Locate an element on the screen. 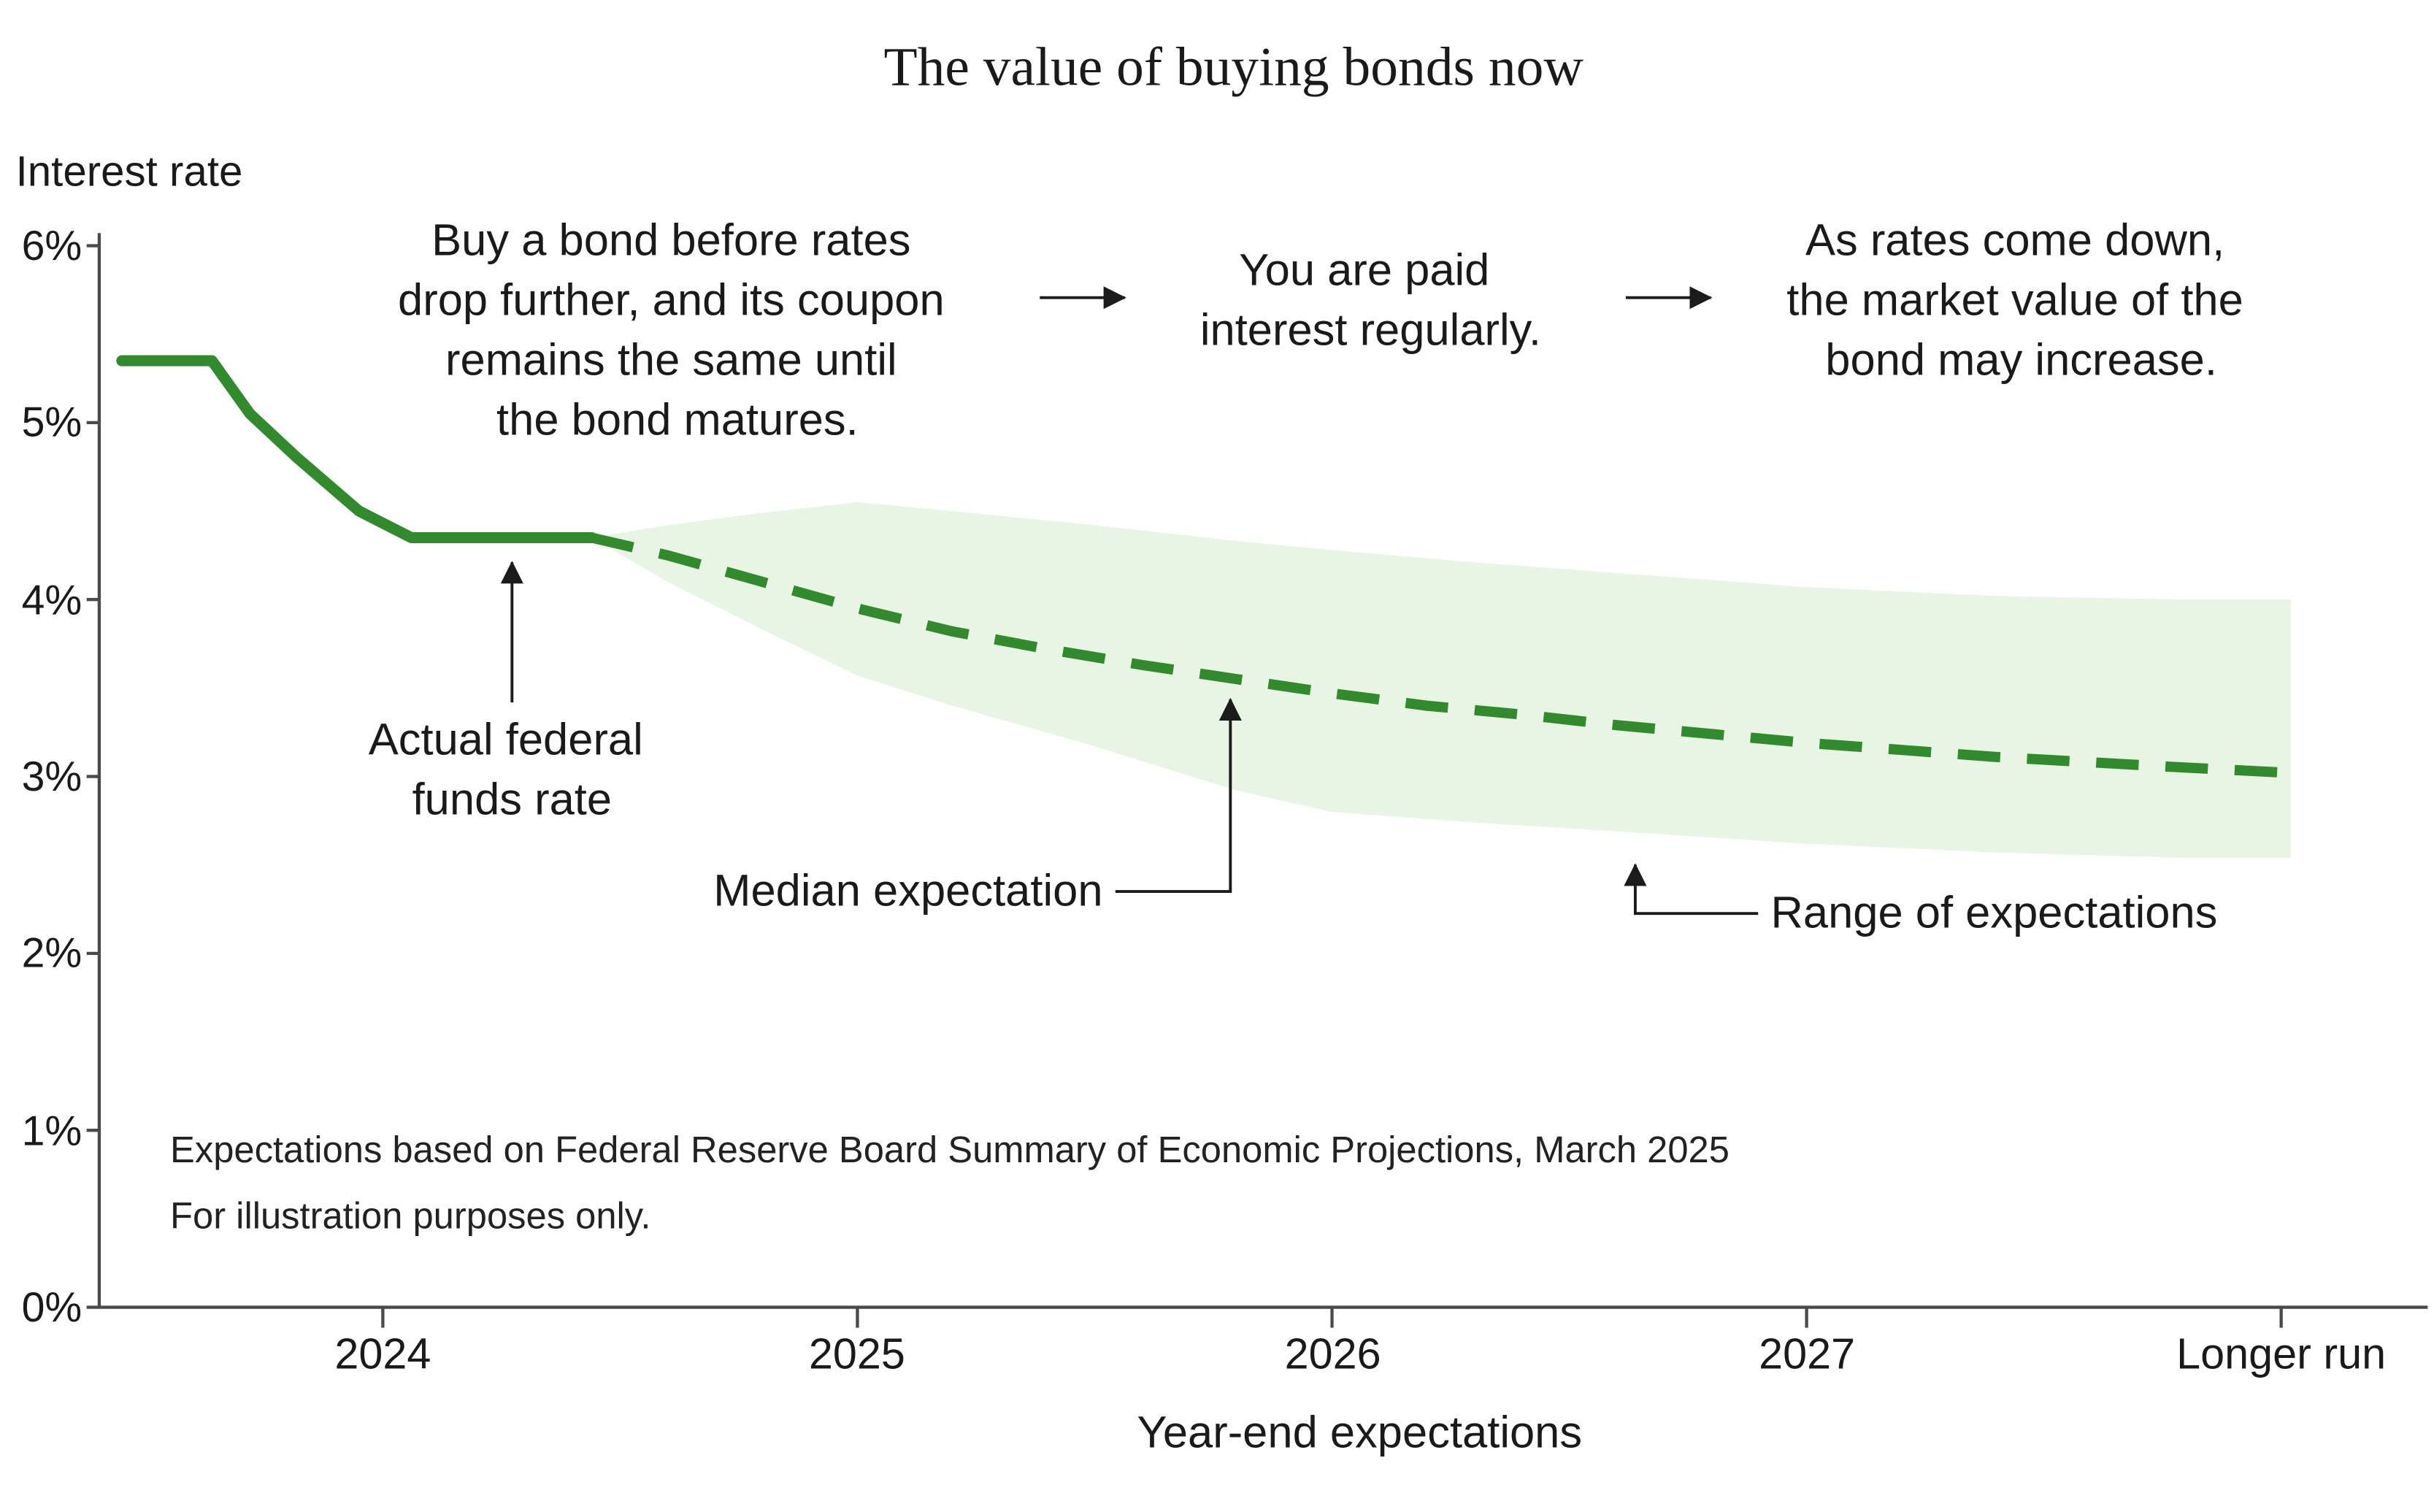  annotation-line: remains the same until is located at coordinates (671, 359).